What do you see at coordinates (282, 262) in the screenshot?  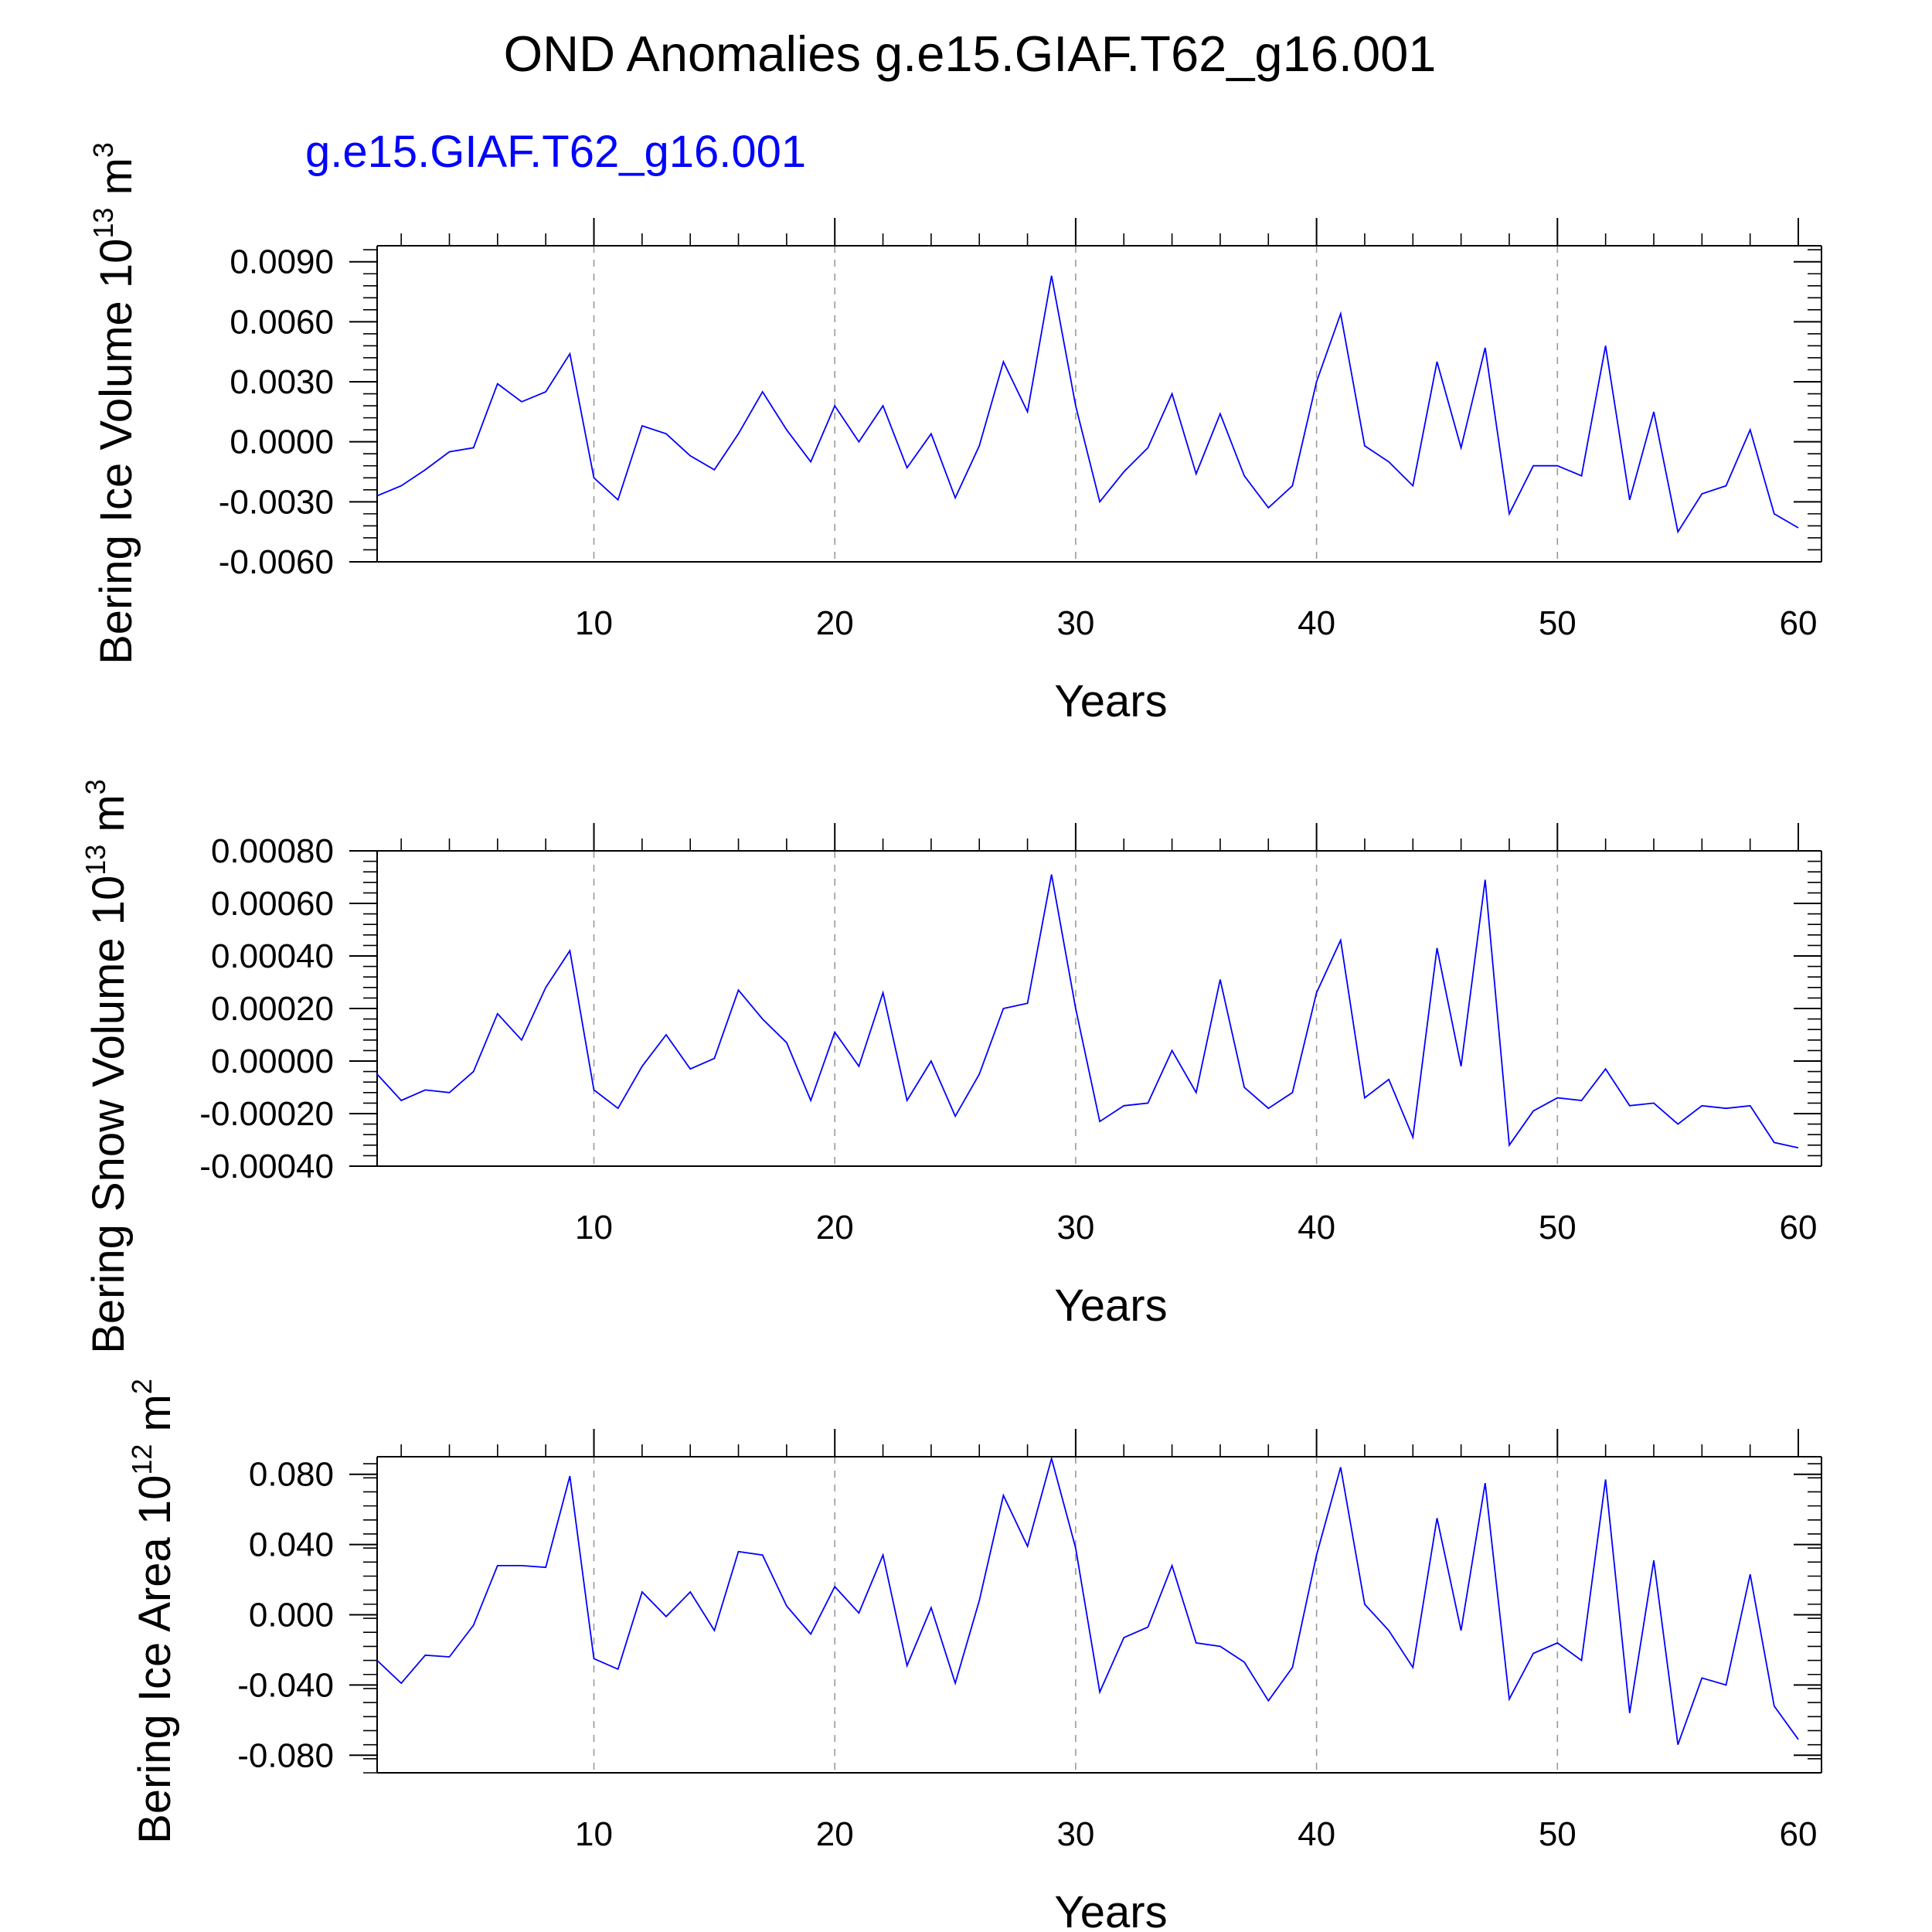 I see `y-tick-label: 0.0090` at bounding box center [282, 262].